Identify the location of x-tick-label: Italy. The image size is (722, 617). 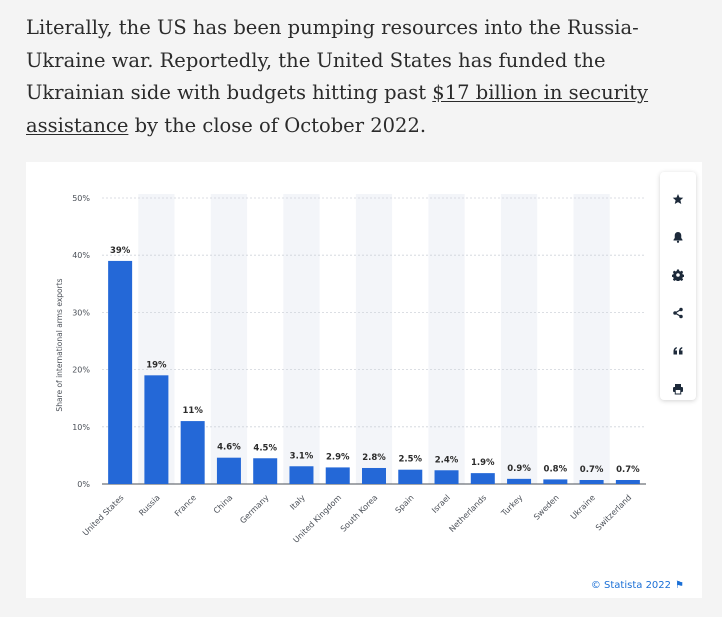
(297, 502).